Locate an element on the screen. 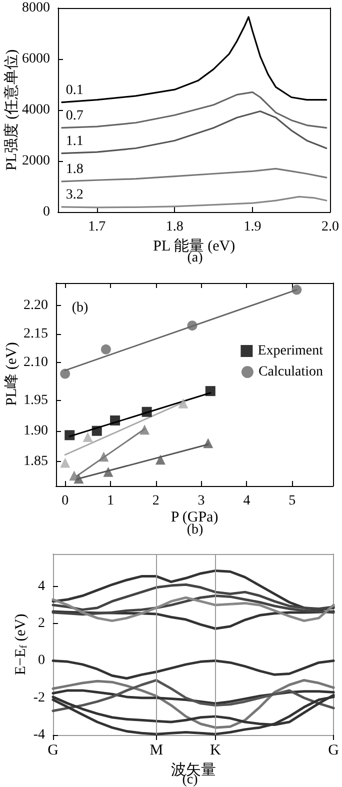  series-label: 3.2 is located at coordinates (75, 194).